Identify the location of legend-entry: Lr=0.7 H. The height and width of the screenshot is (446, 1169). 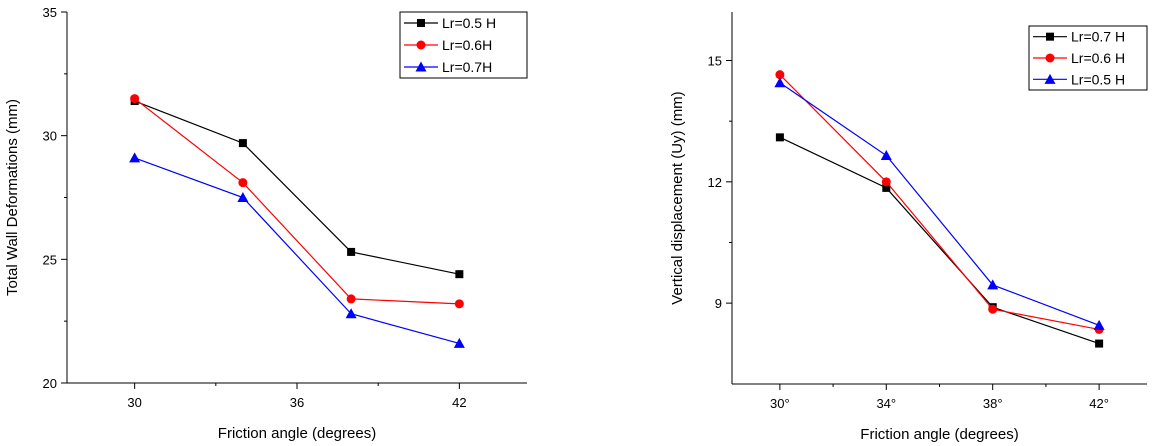
(1098, 37).